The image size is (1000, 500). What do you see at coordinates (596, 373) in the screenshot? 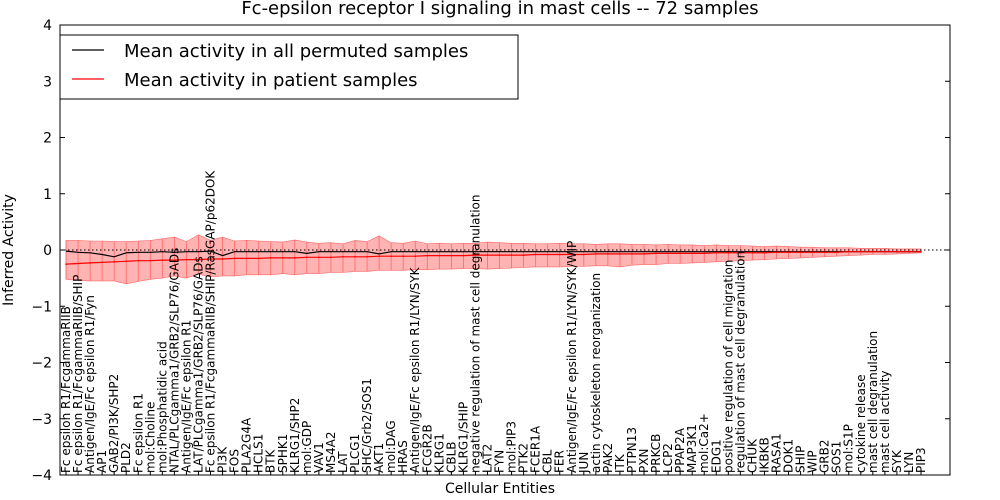
I see `x-category-label: actin cytoskeleton reorganization` at bounding box center [596, 373].